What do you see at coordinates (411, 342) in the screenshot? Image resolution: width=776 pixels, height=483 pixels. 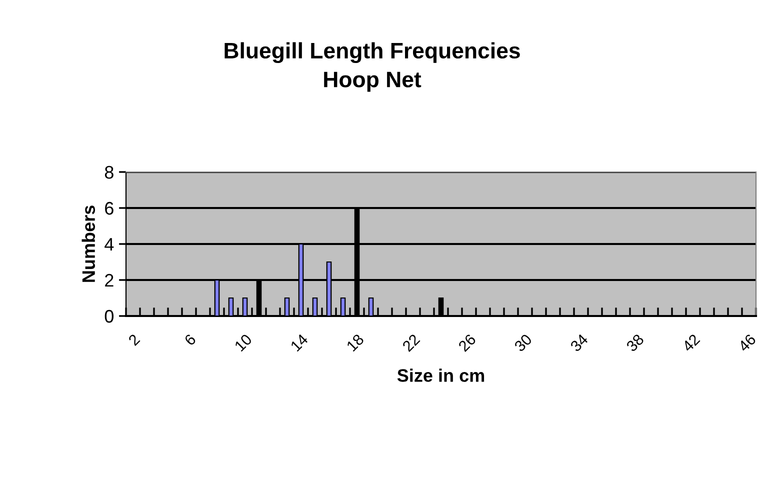 I see `x-tick-label: 22` at bounding box center [411, 342].